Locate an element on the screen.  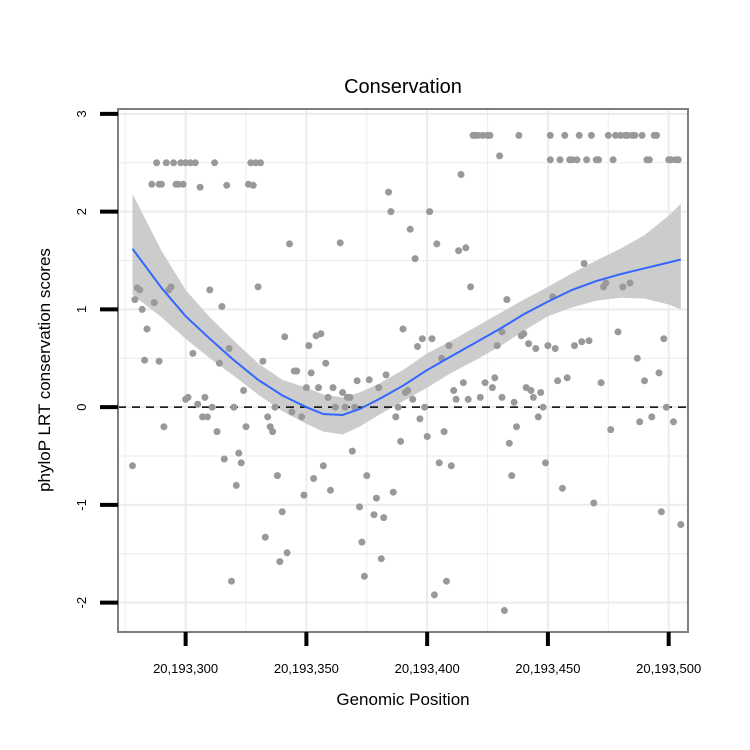
y-tick-label: 3 is located at coordinates (81, 113).